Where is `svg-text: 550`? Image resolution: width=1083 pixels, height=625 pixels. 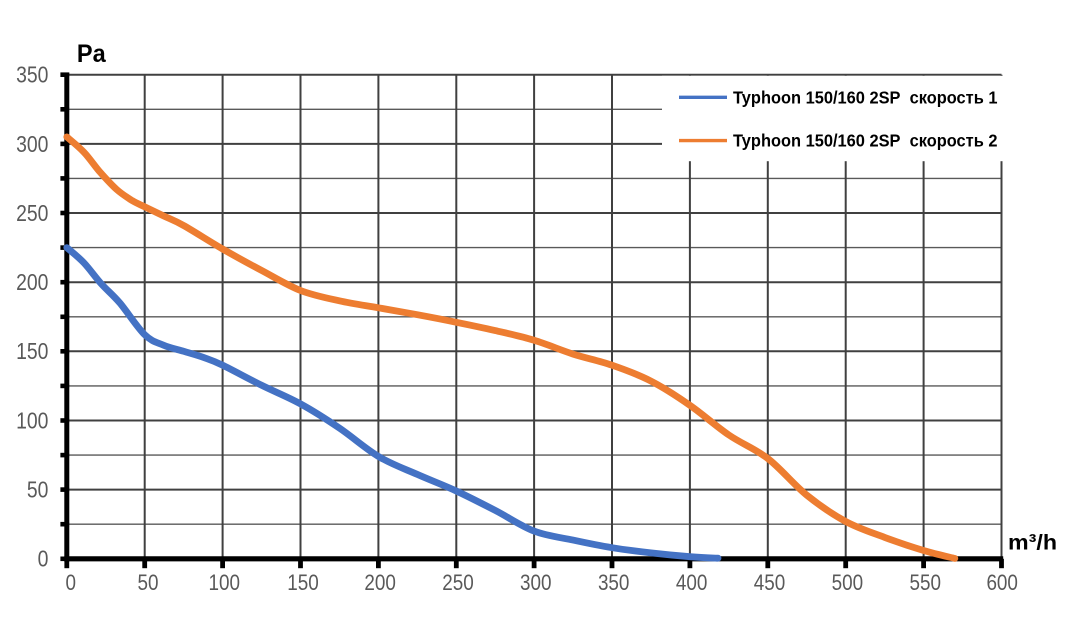 svg-text: 550 is located at coordinates (926, 582).